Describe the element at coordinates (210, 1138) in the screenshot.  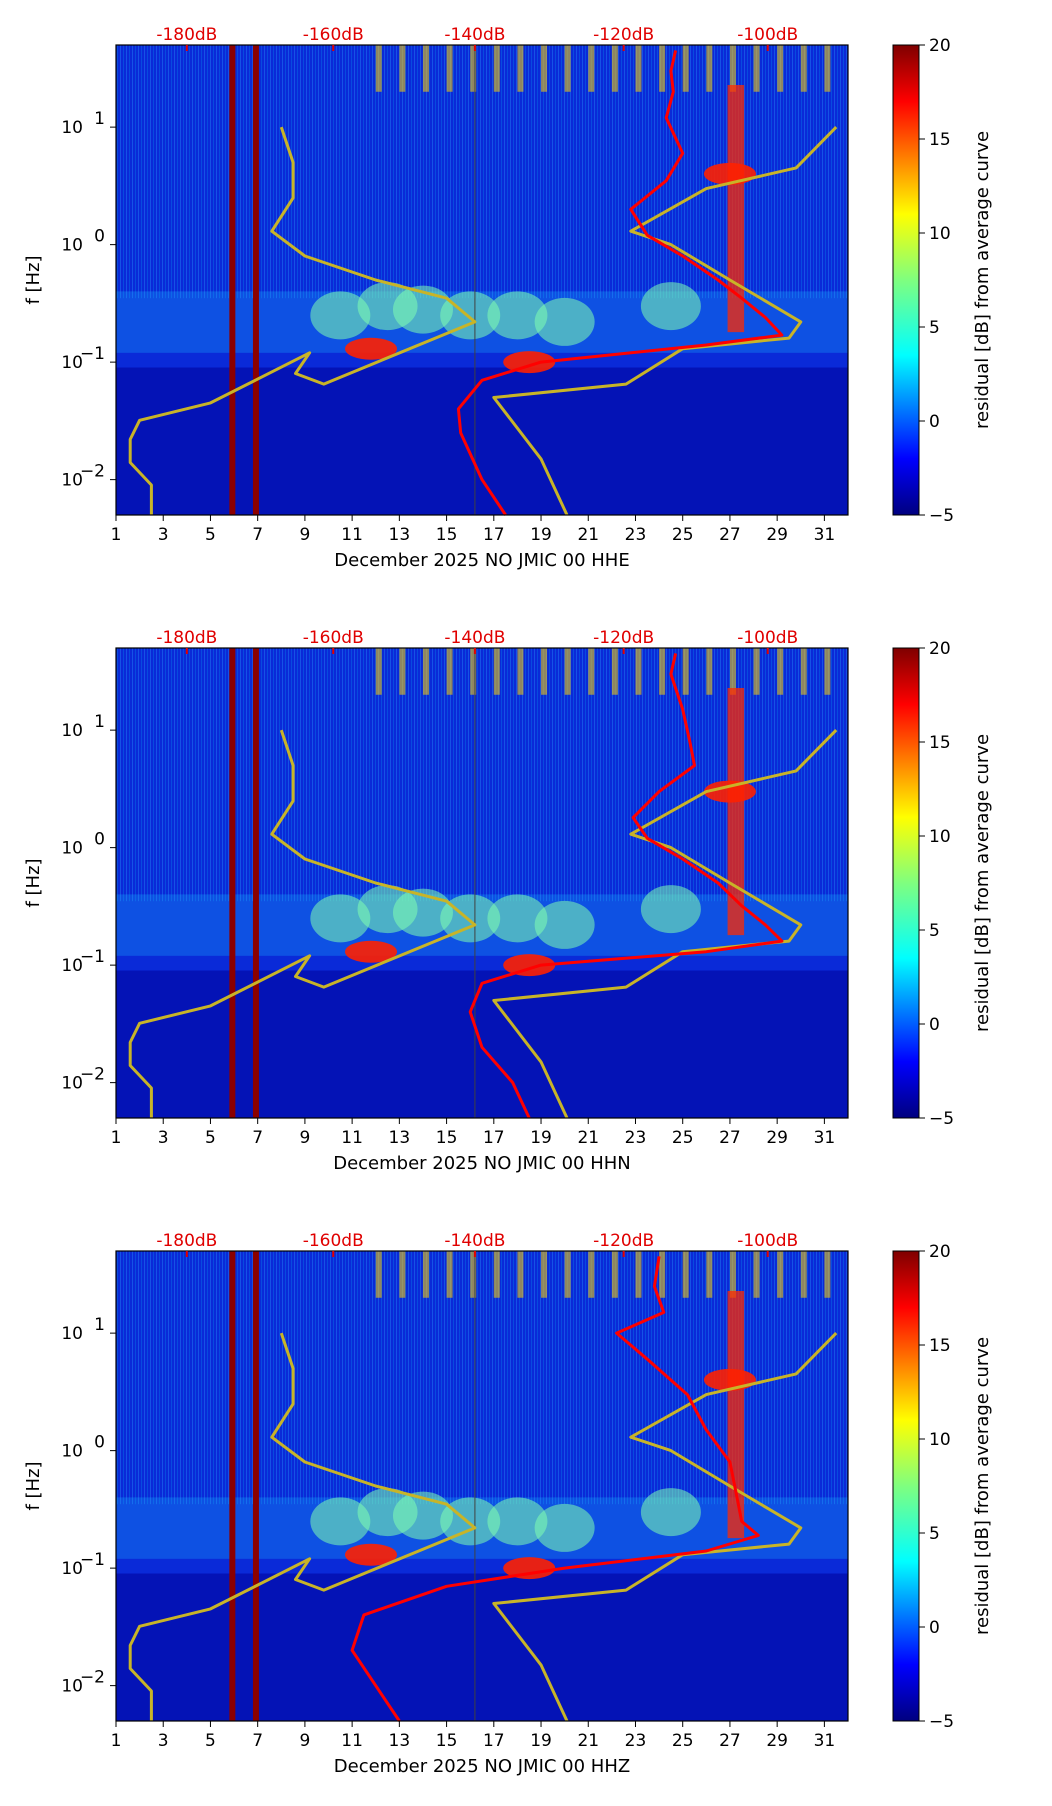
I see `x-tick-label: 5` at that location.